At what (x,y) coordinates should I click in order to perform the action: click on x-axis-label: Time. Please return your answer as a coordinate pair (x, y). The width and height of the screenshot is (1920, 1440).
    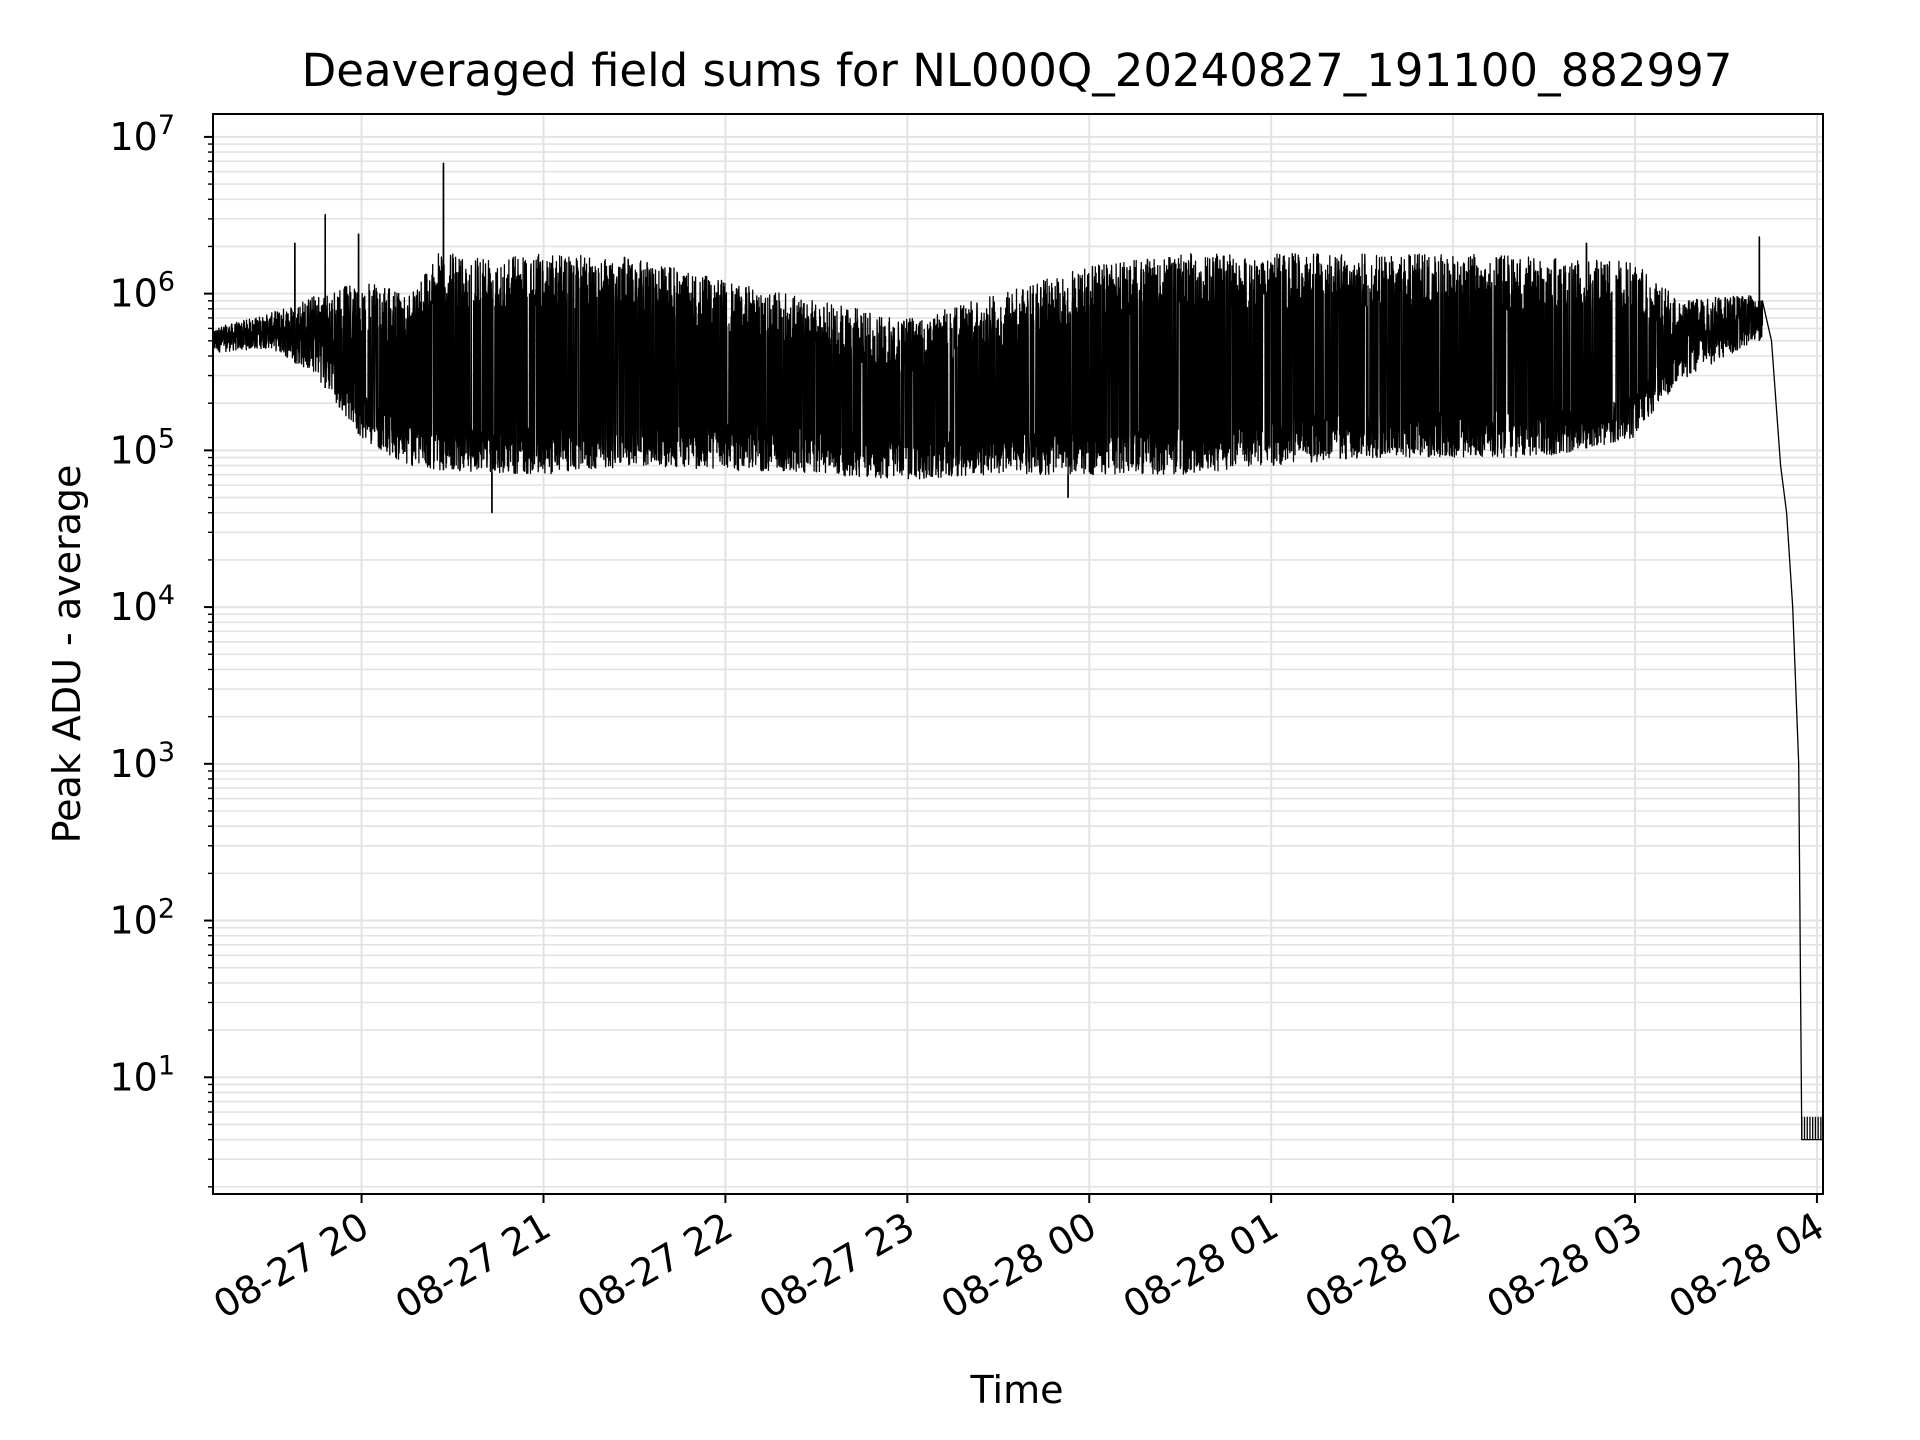
    Looking at the image, I should click on (1017, 1390).